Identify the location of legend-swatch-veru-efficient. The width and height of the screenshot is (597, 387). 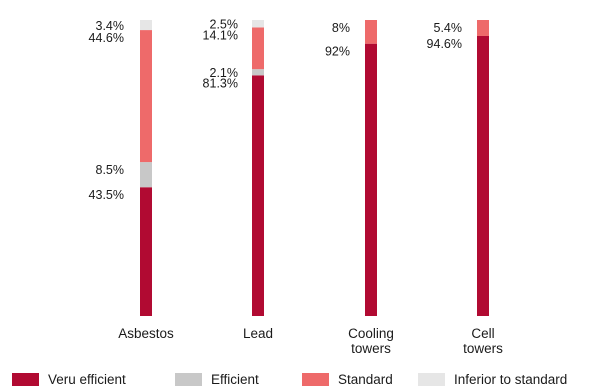
(25, 379).